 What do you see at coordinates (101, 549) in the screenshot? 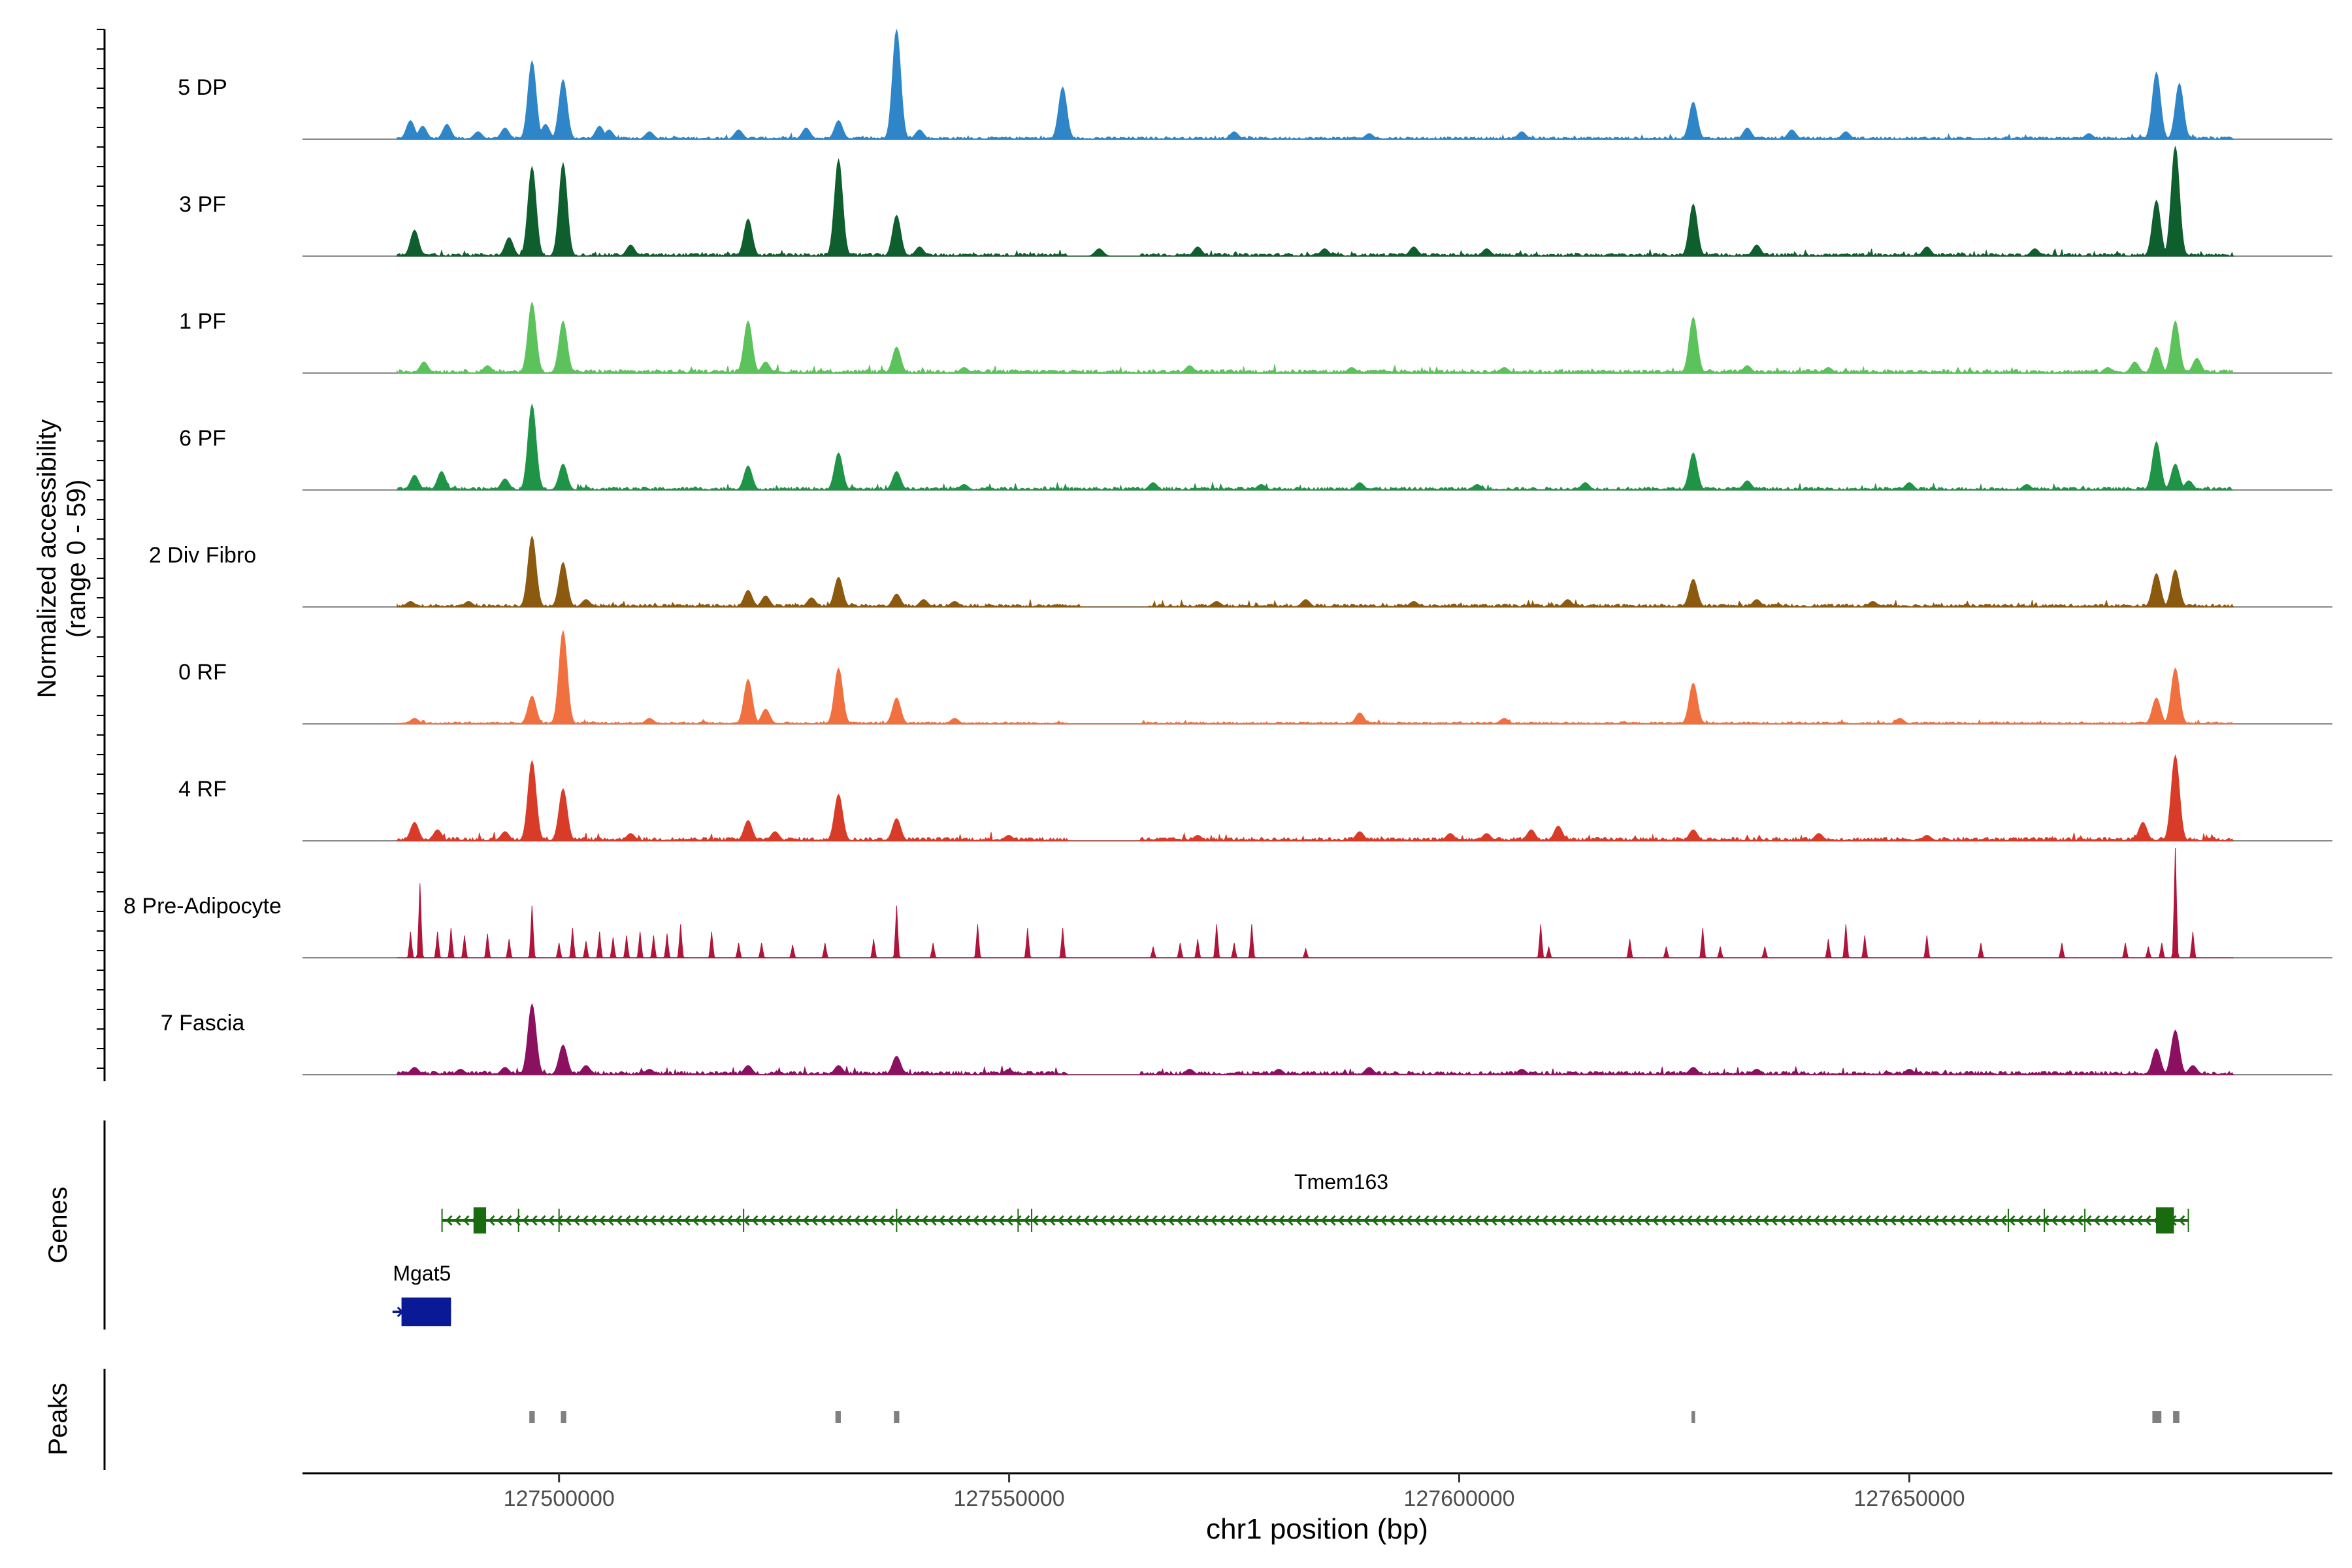
I see `coverage-y-ticks` at bounding box center [101, 549].